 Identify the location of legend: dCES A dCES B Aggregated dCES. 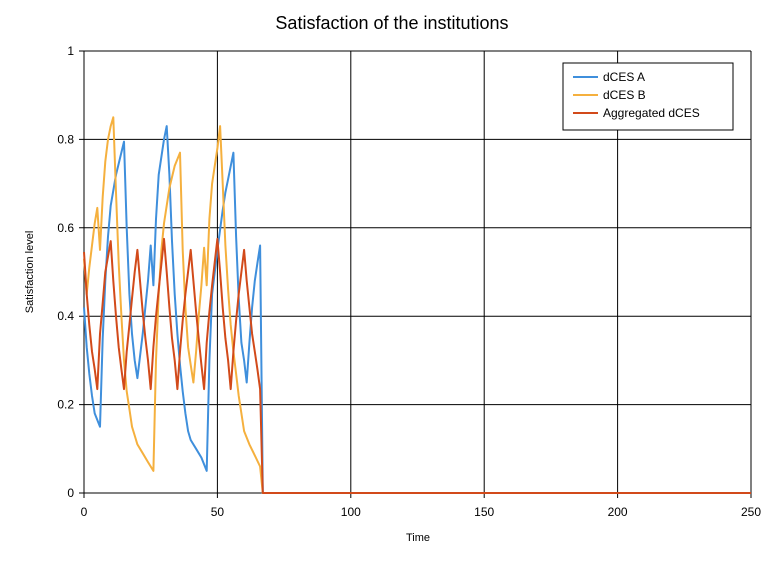
(648, 96).